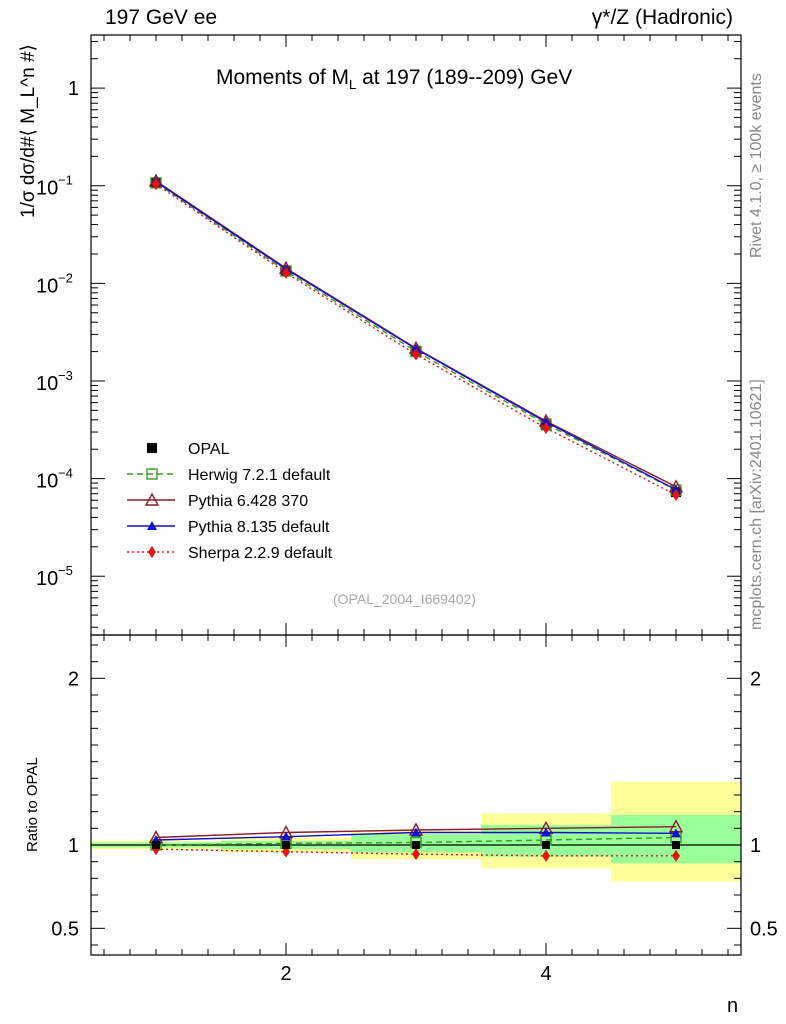 The image size is (786, 1024). Describe the element at coordinates (259, 527) in the screenshot. I see `legend-label: Pythia 8.135 default` at that location.